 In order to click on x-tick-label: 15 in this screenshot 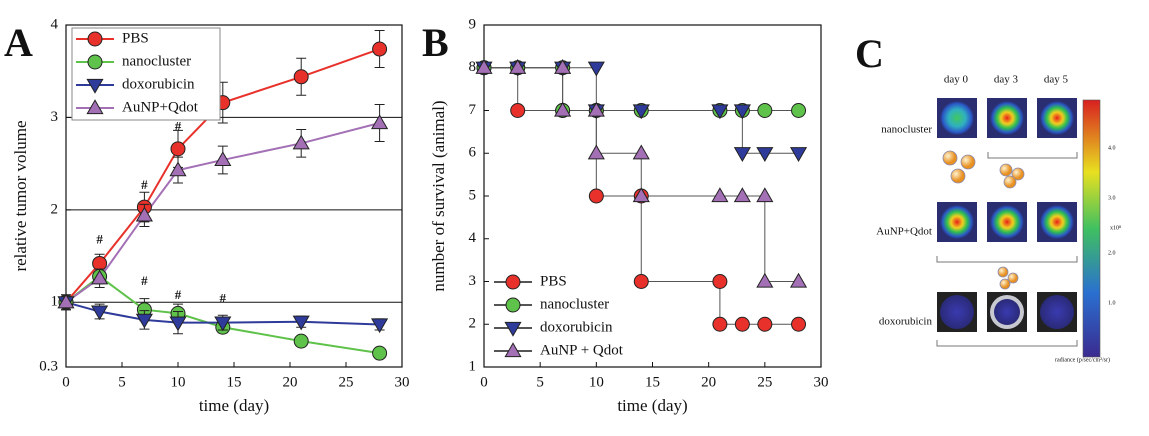, I will do `click(652, 382)`.